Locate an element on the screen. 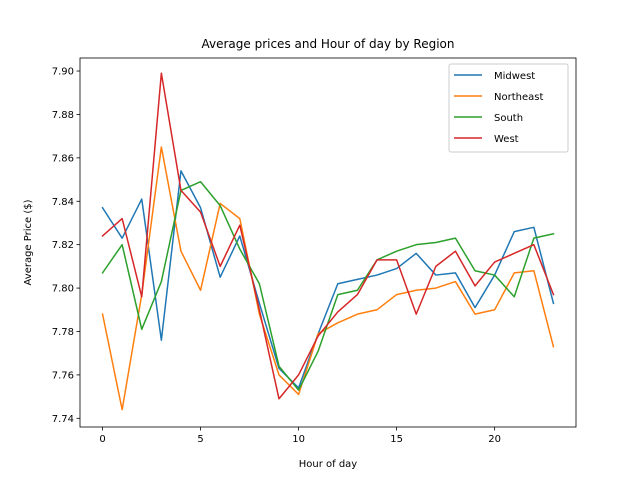 Image resolution: width=640 pixels, height=480 pixels. y-tick-label: 7.76 is located at coordinates (63, 375).